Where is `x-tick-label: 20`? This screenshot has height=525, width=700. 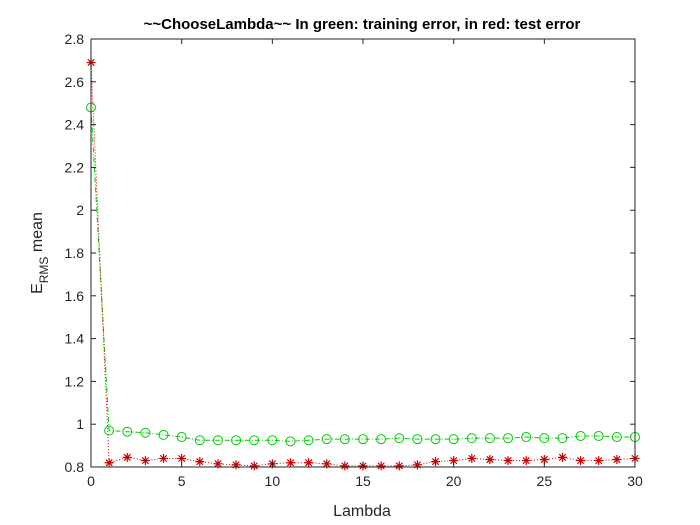 x-tick-label: 20 is located at coordinates (454, 481).